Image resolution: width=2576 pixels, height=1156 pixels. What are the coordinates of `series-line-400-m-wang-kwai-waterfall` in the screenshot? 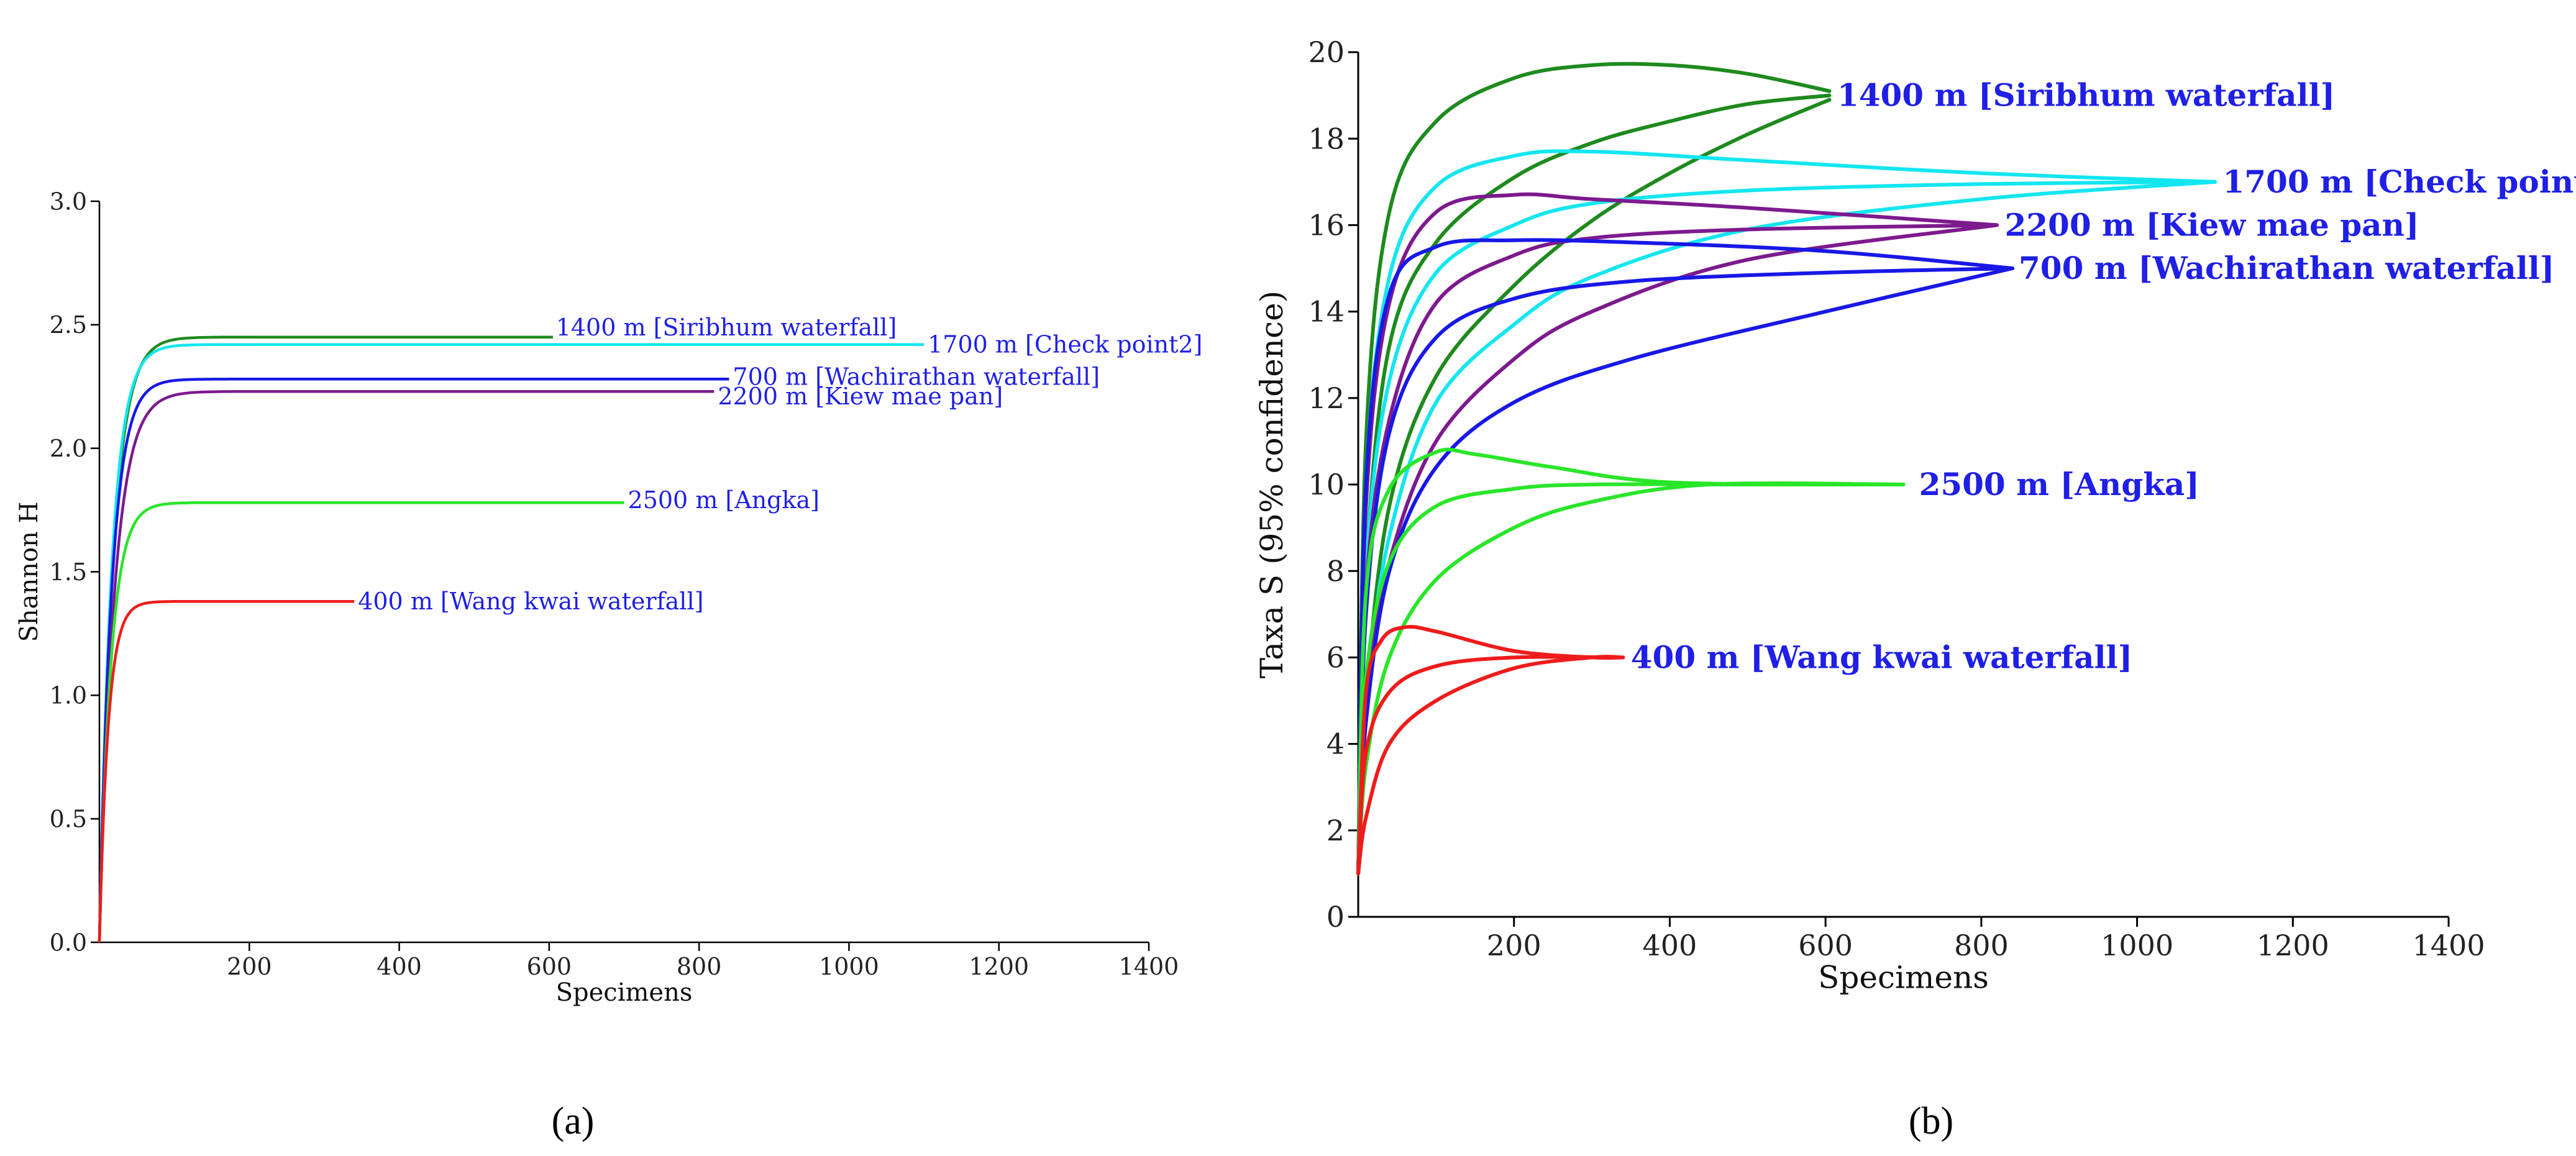 It's located at (226, 771).